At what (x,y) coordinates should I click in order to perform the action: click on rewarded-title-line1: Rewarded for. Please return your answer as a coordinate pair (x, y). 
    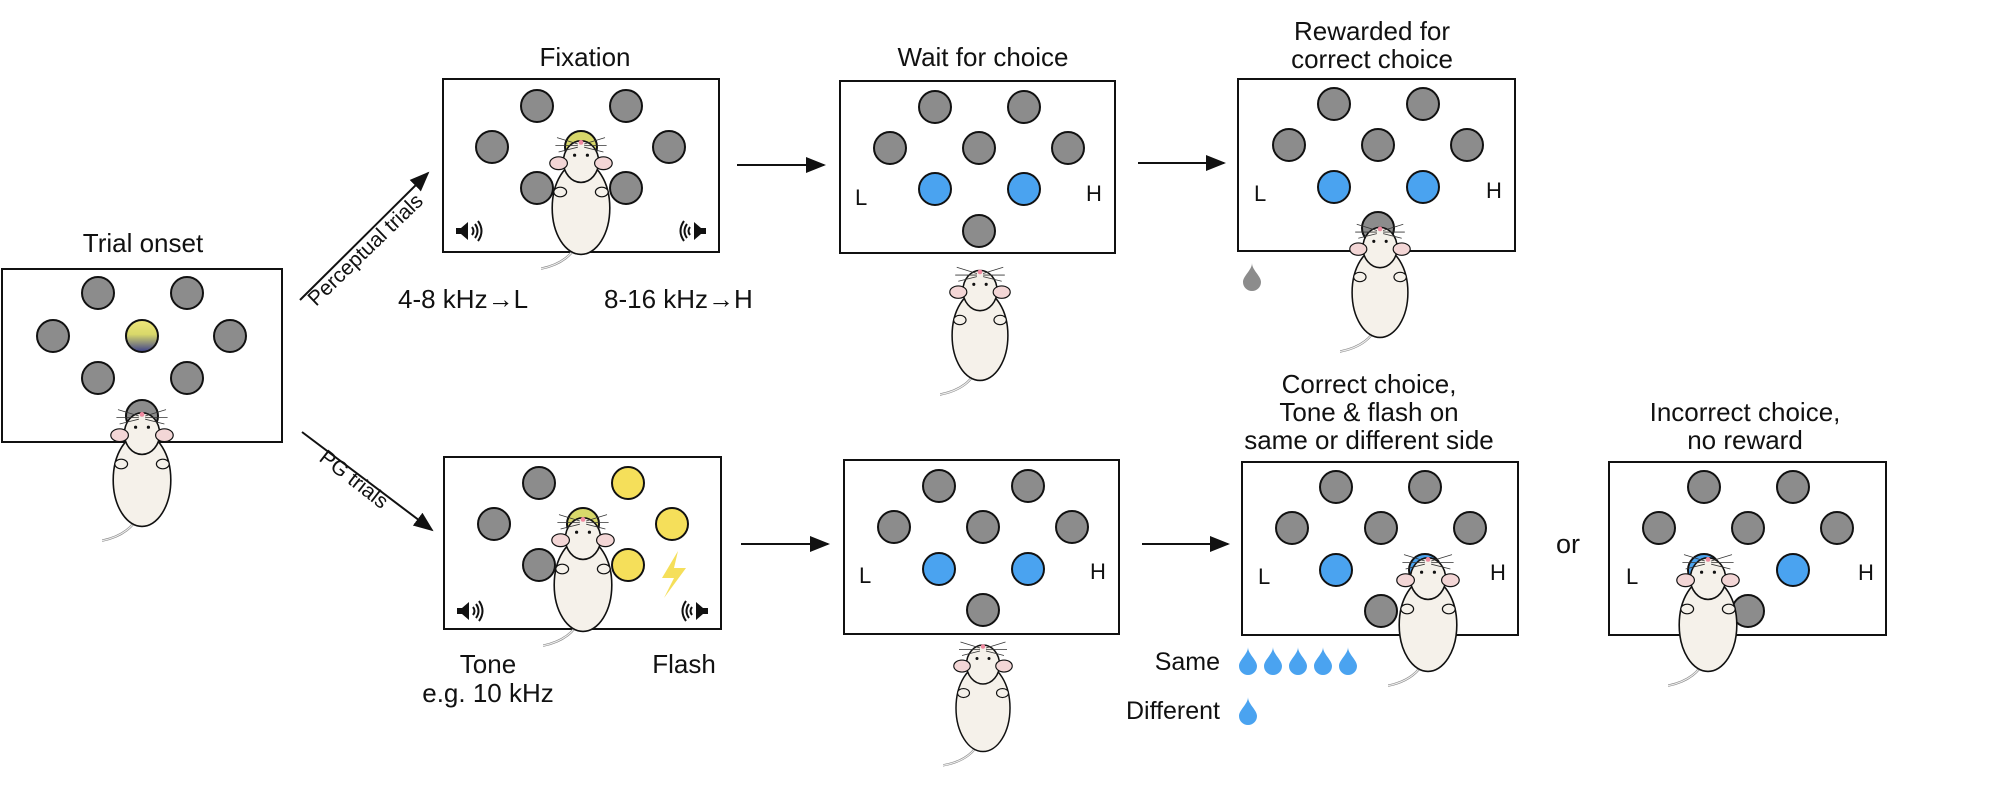
    Looking at the image, I should click on (1372, 31).